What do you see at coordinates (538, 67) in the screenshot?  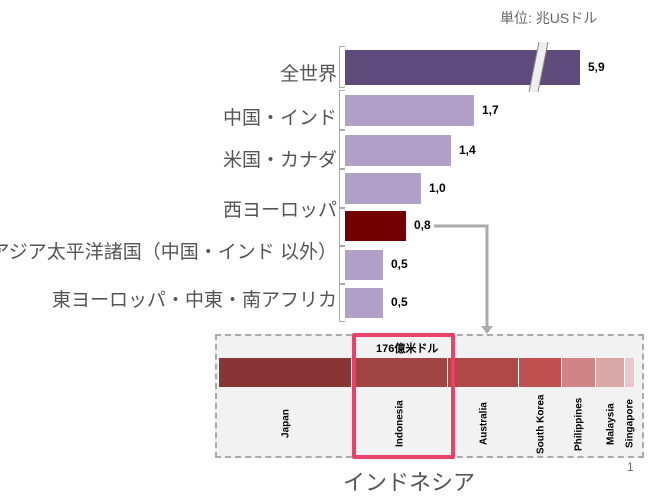 I see `axis-break-icon` at bounding box center [538, 67].